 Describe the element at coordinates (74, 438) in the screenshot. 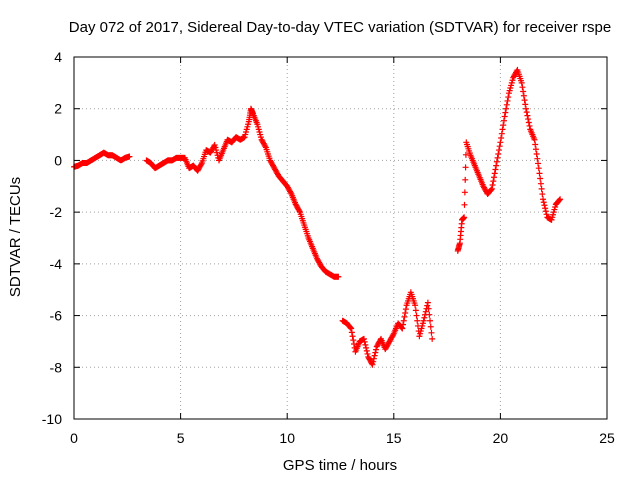

I see `x-tick-label: 0` at that location.